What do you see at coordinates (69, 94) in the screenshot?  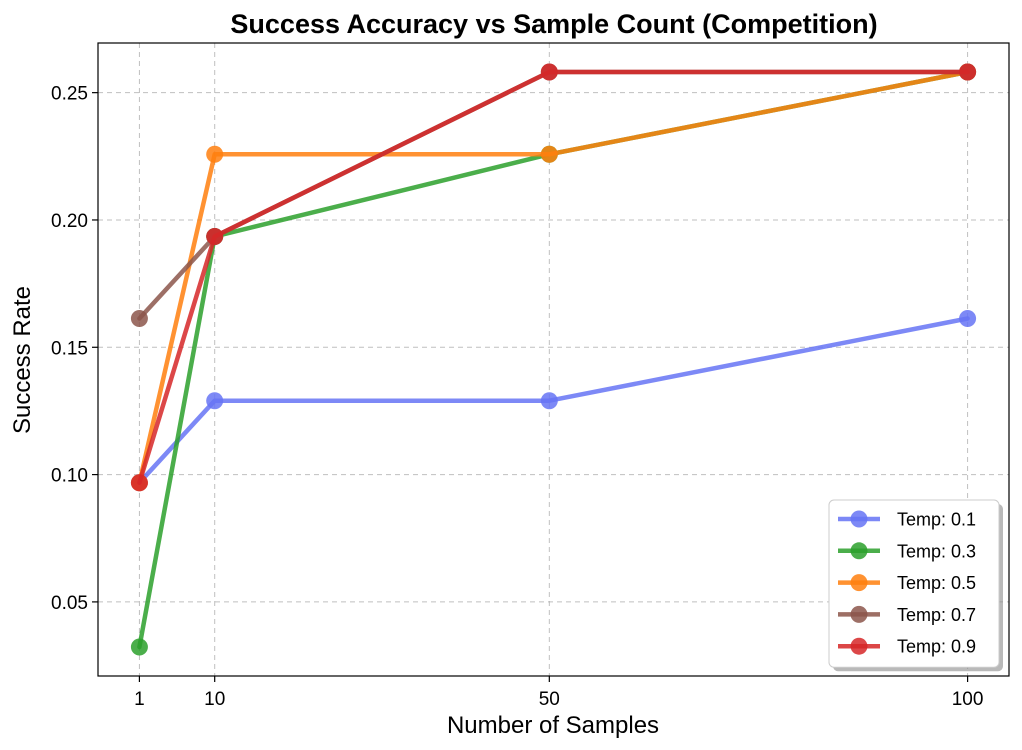 I see `y-tick-label: 0.25` at bounding box center [69, 94].